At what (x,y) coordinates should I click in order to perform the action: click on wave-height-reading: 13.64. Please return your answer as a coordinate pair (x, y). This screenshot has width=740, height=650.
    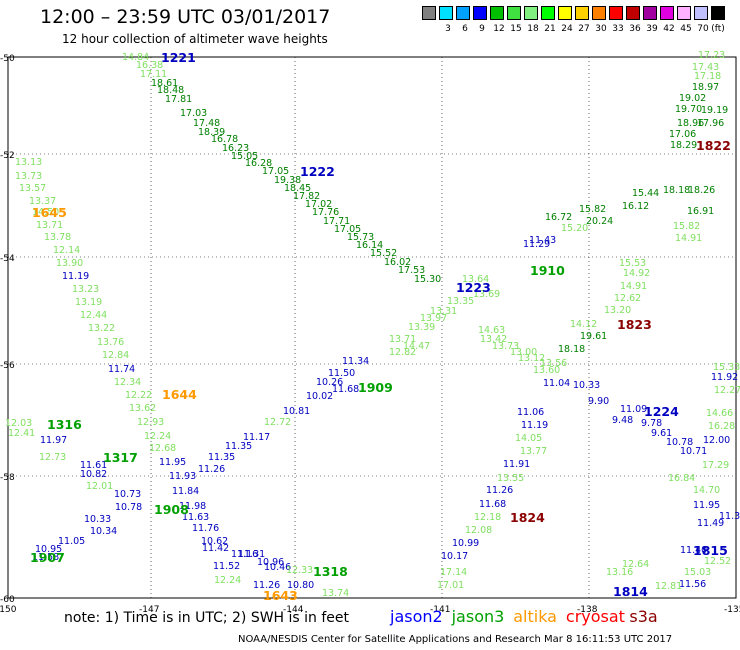
    Looking at the image, I should click on (475, 279).